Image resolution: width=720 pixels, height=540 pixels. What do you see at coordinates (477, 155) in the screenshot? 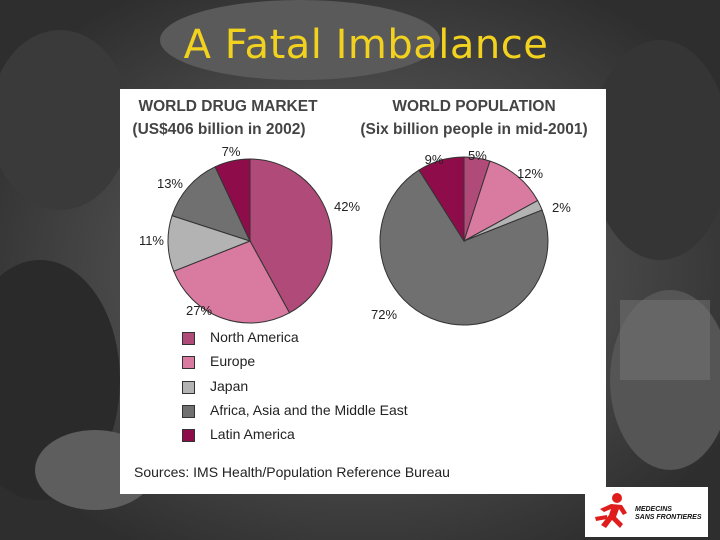
I see `pie-label-north-america: 5%` at bounding box center [477, 155].